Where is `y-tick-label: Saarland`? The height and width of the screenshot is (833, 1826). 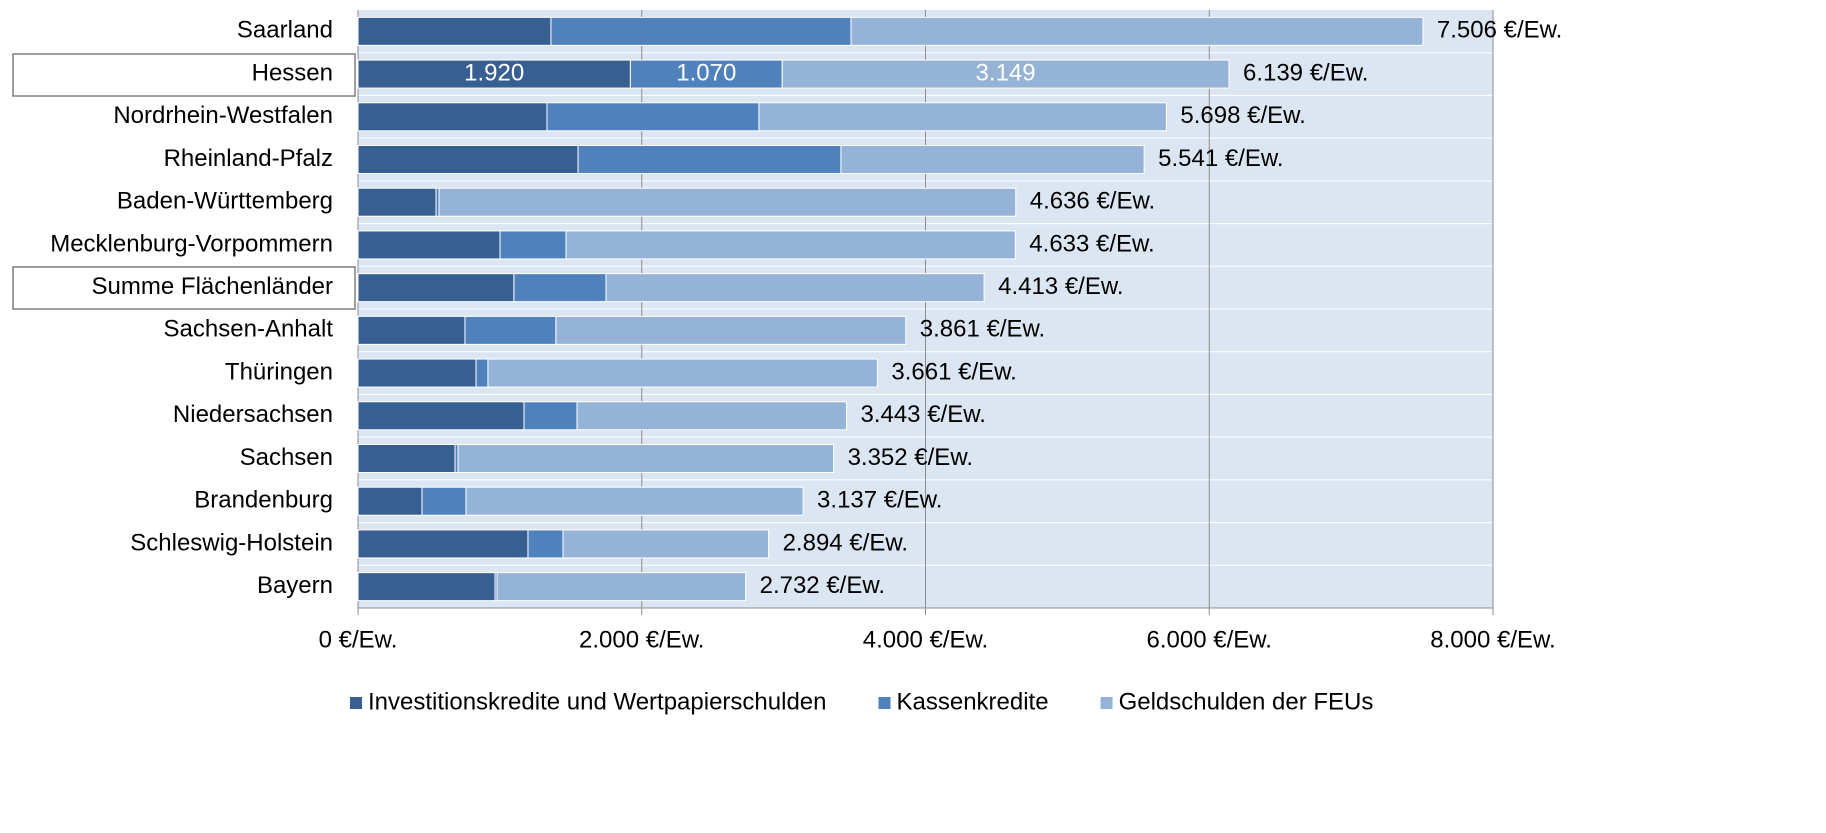 y-tick-label: Saarland is located at coordinates (285, 30).